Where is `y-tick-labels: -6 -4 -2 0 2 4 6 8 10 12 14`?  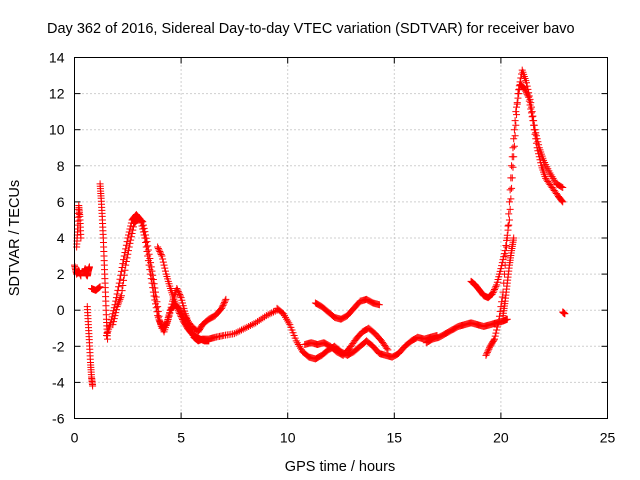 y-tick-labels: -6 -4 -2 0 2 4 6 8 10 12 14 is located at coordinates (57, 238).